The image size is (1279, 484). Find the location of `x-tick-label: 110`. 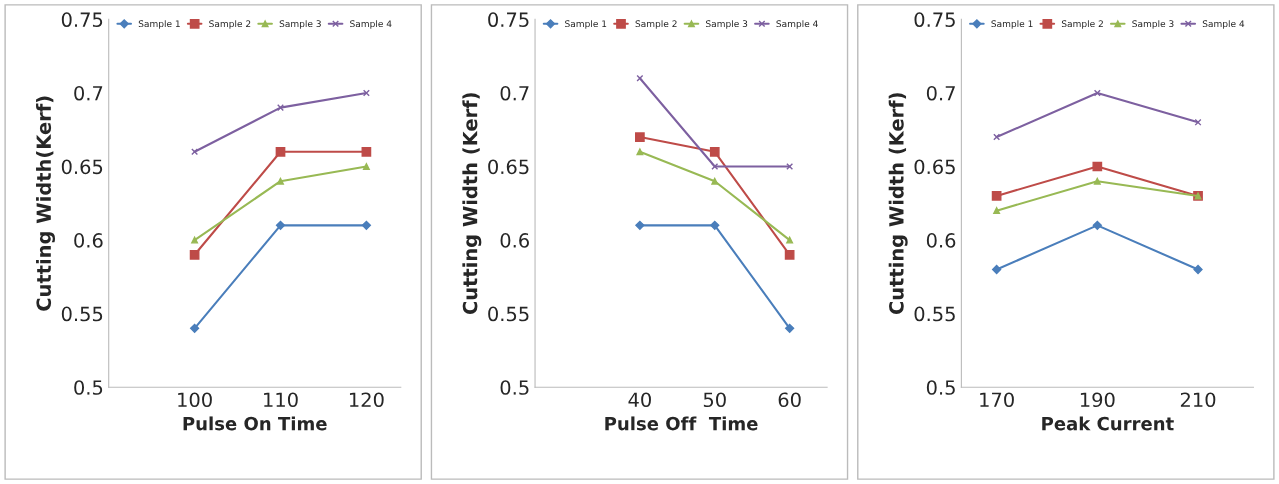

x-tick-label: 110 is located at coordinates (281, 400).